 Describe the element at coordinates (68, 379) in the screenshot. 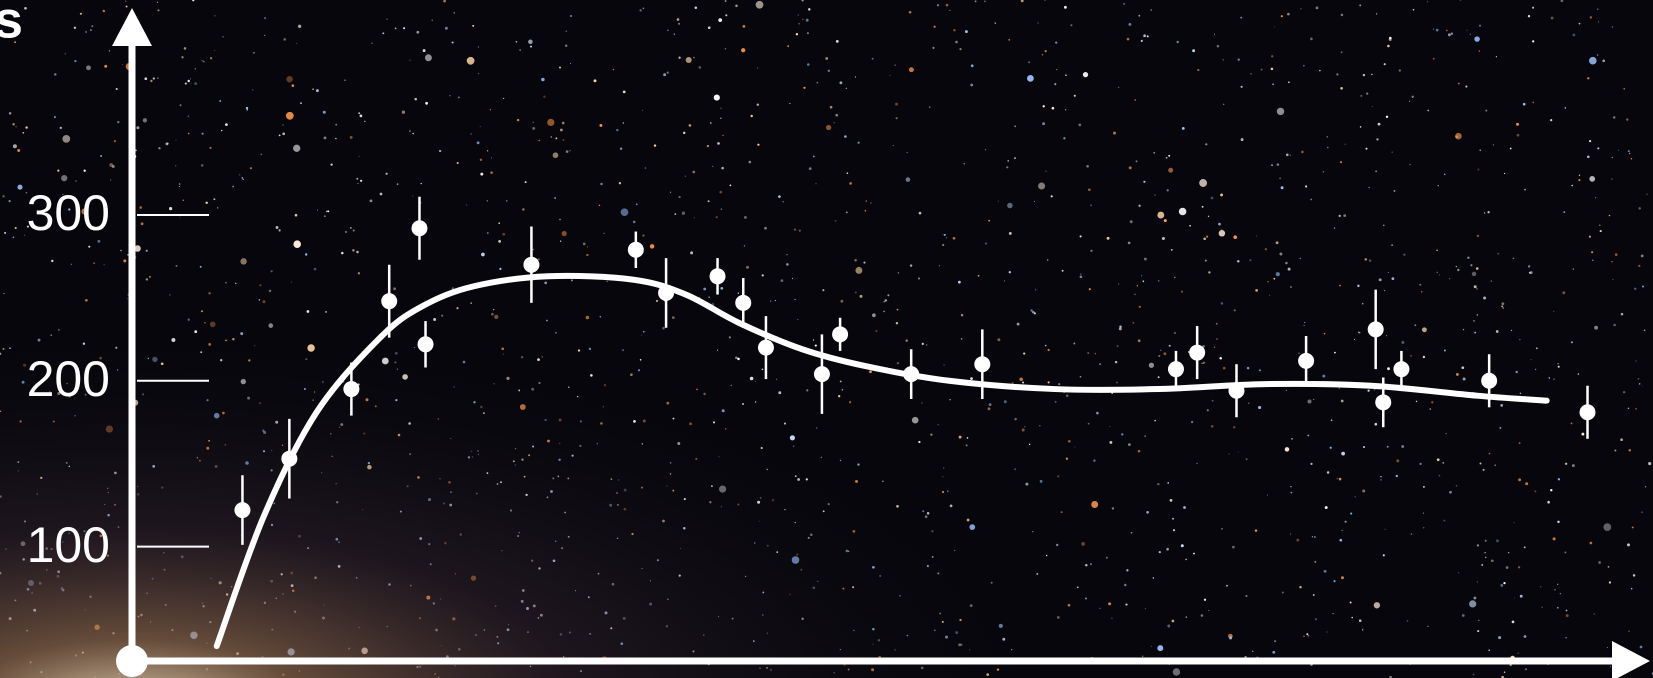

I see `y-tick-label: 200` at that location.